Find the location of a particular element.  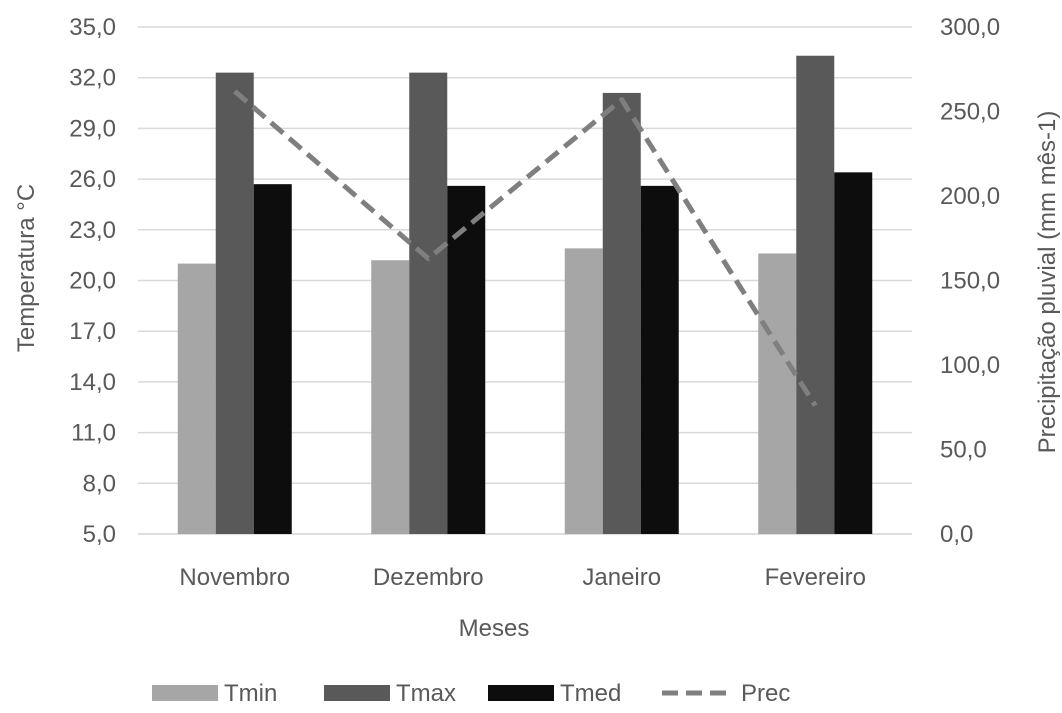

x-tick-label-1: Dezembro is located at coordinates (428, 577).